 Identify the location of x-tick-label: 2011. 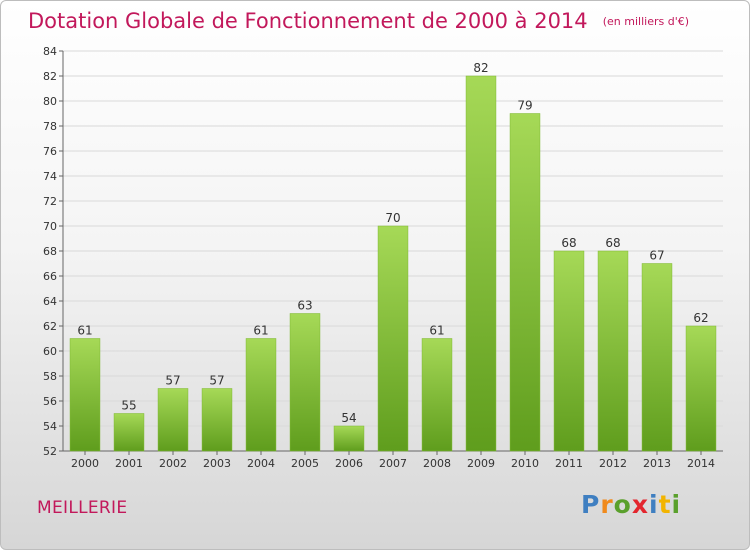
(569, 463).